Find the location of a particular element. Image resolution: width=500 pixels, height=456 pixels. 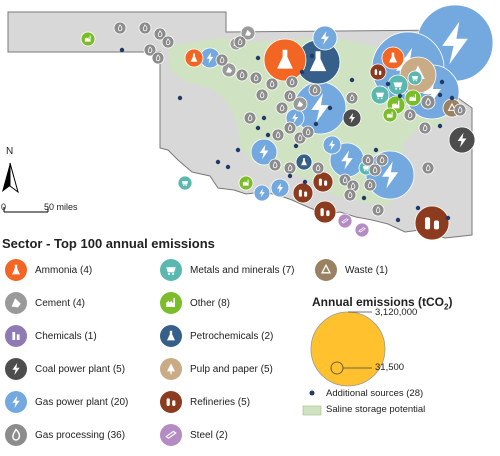

legend-item-label: Coal power plant (5) is located at coordinates (80, 369).